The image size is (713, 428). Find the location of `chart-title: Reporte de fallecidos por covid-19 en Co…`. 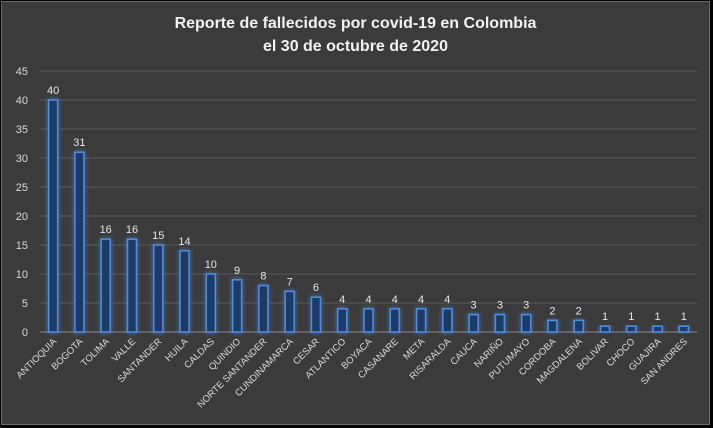

chart-title: Reporte de fallecidos por covid-19 en Co… is located at coordinates (355, 35).